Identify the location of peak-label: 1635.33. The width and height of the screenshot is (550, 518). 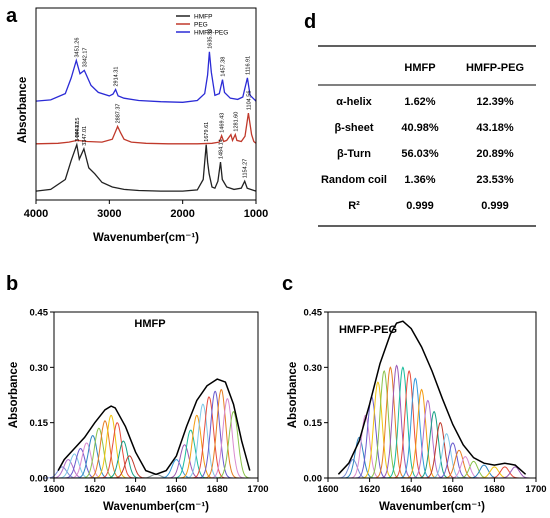
(210, 39).